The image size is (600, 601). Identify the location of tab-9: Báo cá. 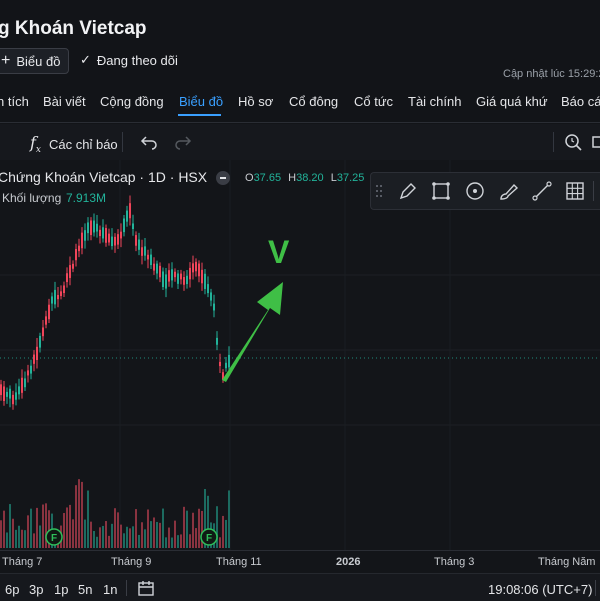
(580, 101).